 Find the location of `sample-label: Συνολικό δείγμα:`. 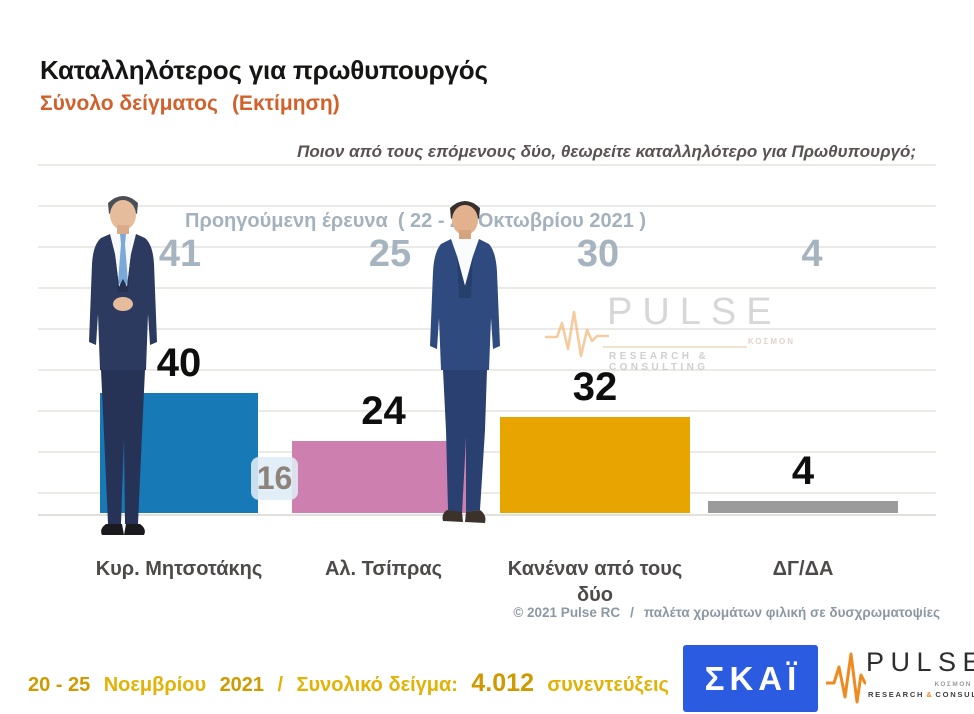

sample-label: Συνολικό δείγμα: is located at coordinates (377, 685).